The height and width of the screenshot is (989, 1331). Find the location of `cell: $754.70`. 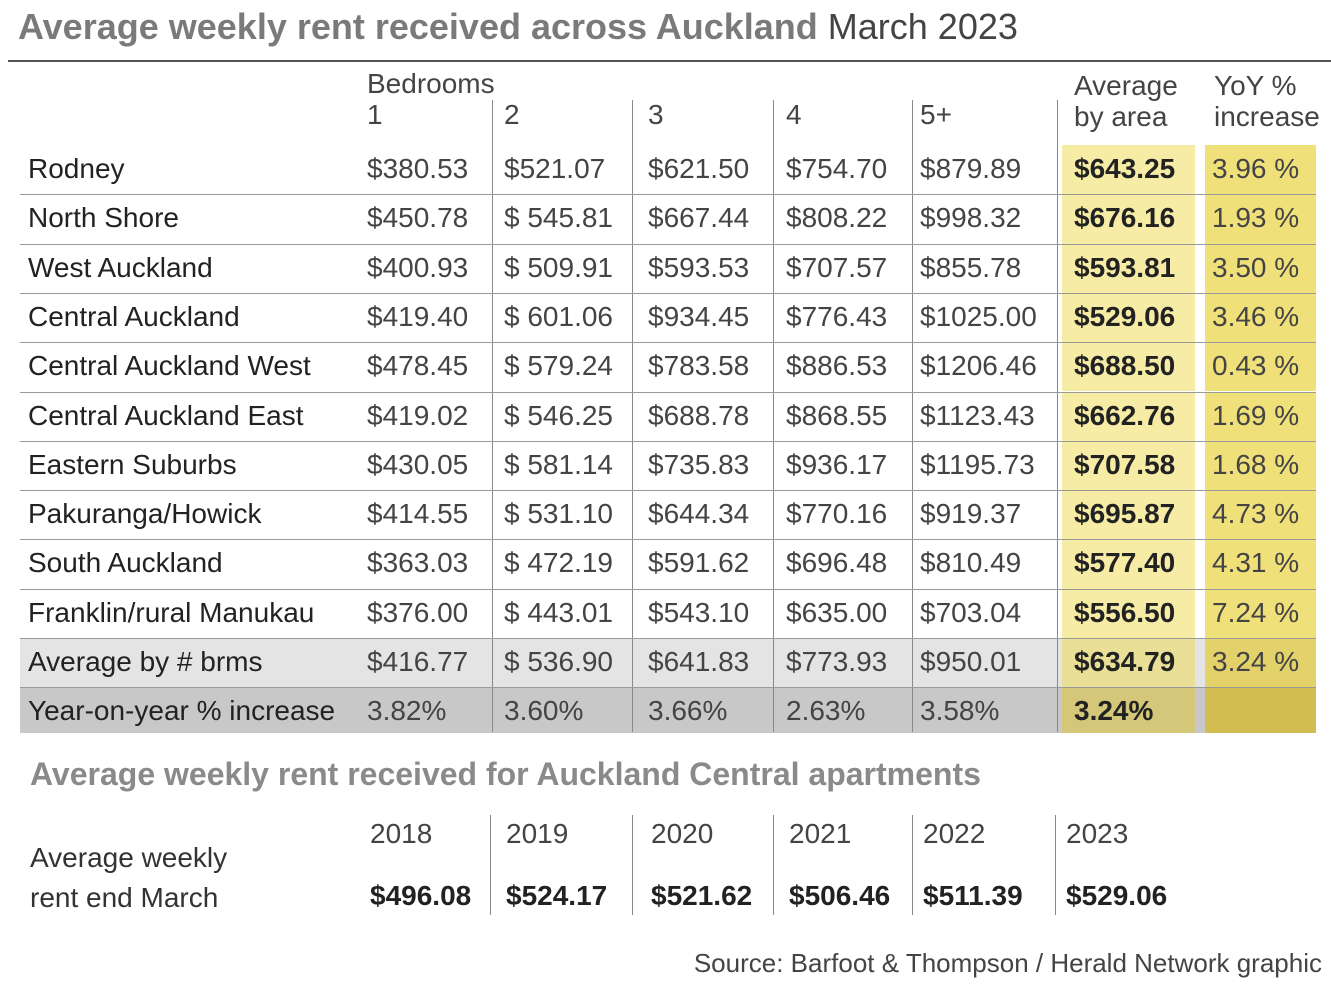

cell: $754.70 is located at coordinates (837, 168).